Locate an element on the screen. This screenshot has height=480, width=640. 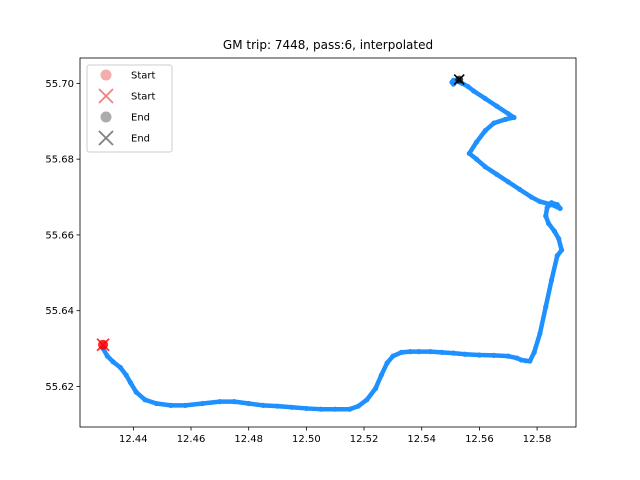
y-tick-label: 55.62 is located at coordinates (59, 387).